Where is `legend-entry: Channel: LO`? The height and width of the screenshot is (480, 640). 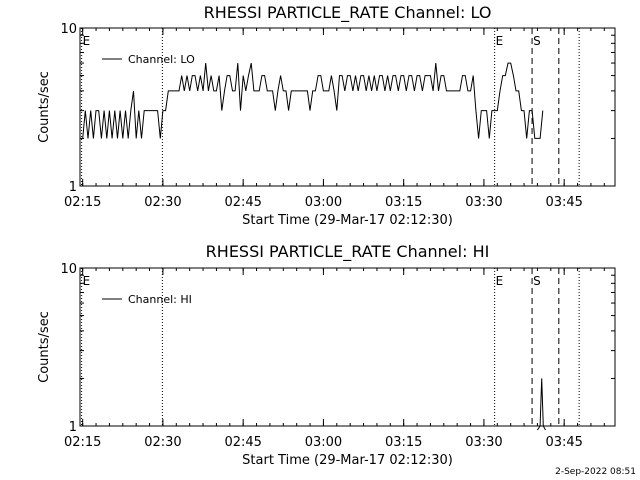
legend-entry: Channel: LO is located at coordinates (161, 59).